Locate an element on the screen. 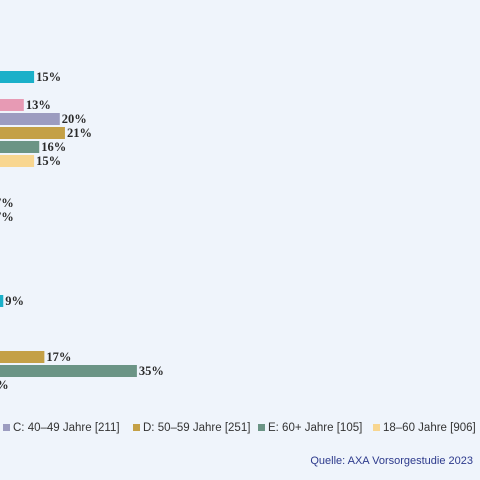 This screenshot has height=480, width=480. legend-label: E: 60+ Jahre [105] is located at coordinates (315, 428).